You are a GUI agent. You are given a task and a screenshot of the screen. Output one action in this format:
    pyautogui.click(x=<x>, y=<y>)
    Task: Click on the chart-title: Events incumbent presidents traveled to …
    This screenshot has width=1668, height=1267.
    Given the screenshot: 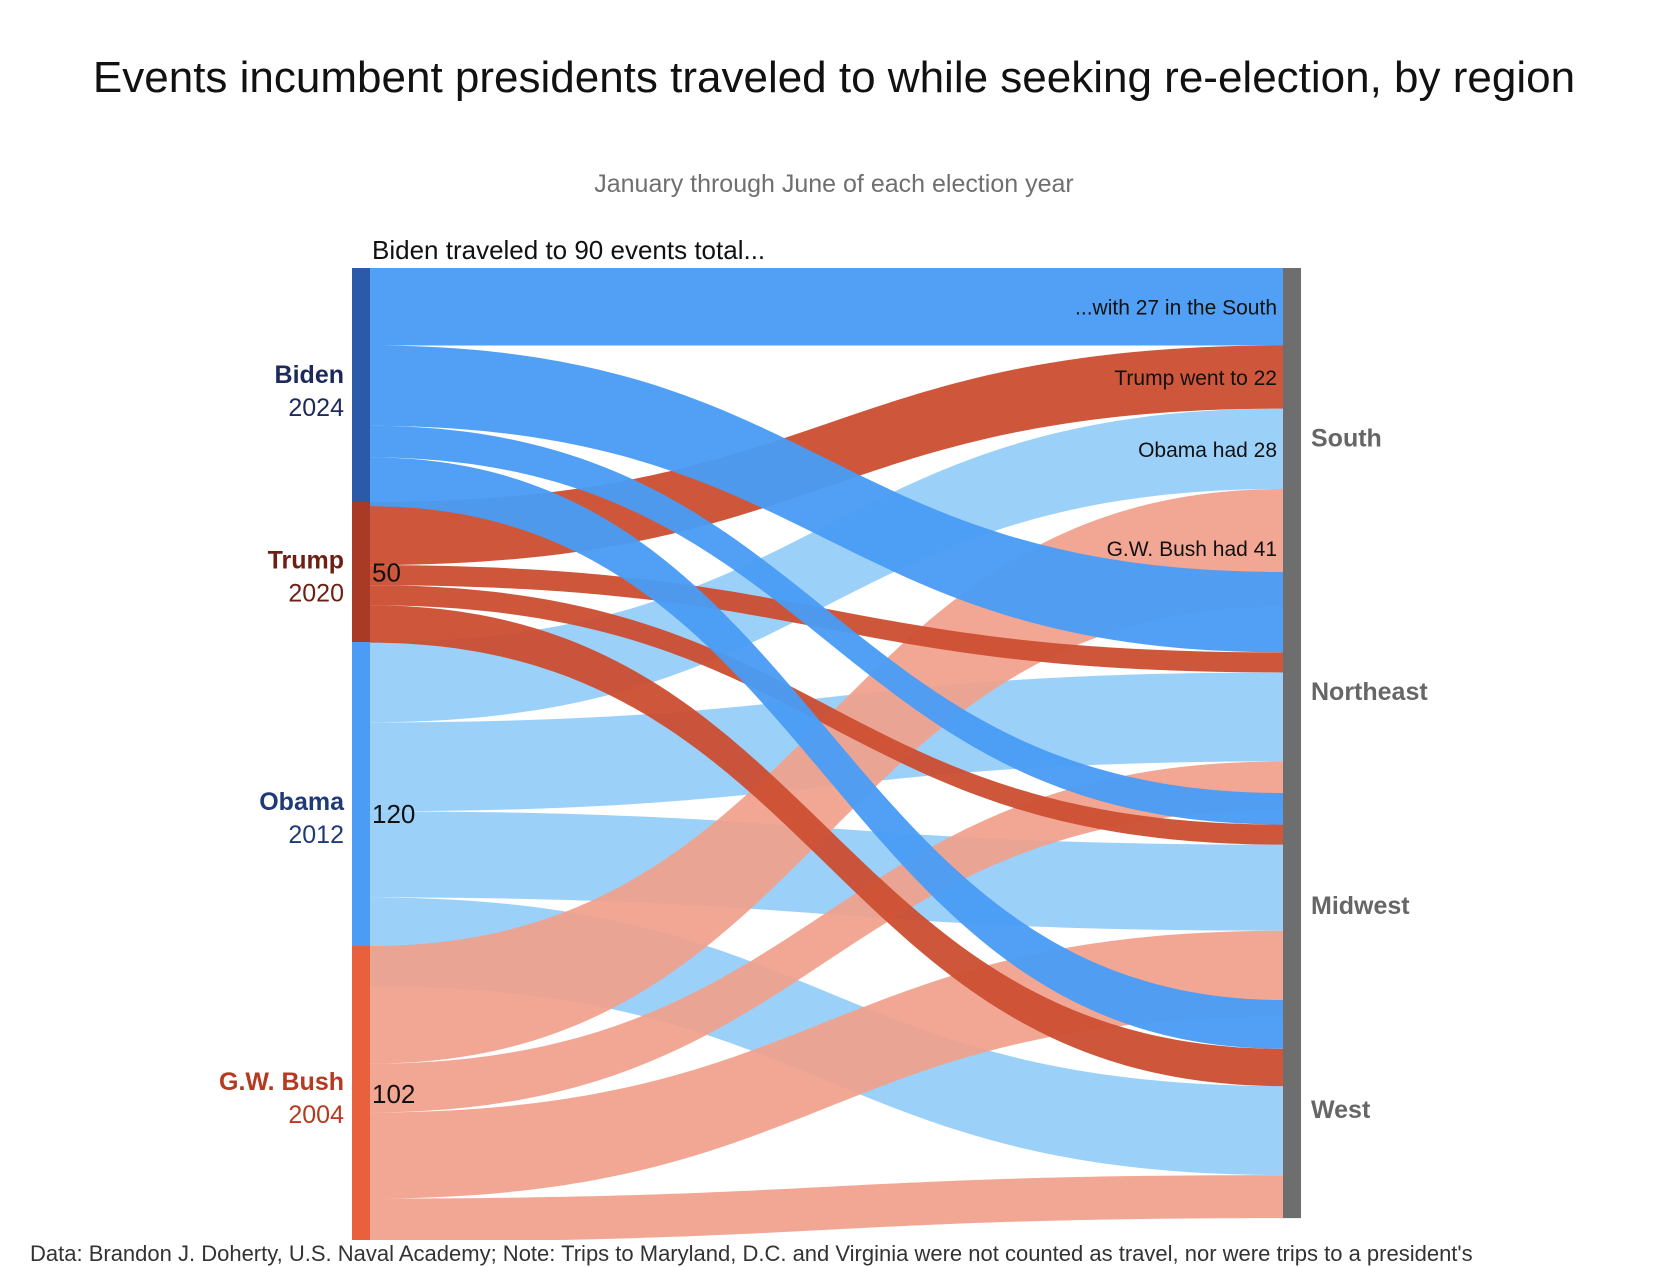 What is the action you would take?
    pyautogui.click(x=834, y=77)
    